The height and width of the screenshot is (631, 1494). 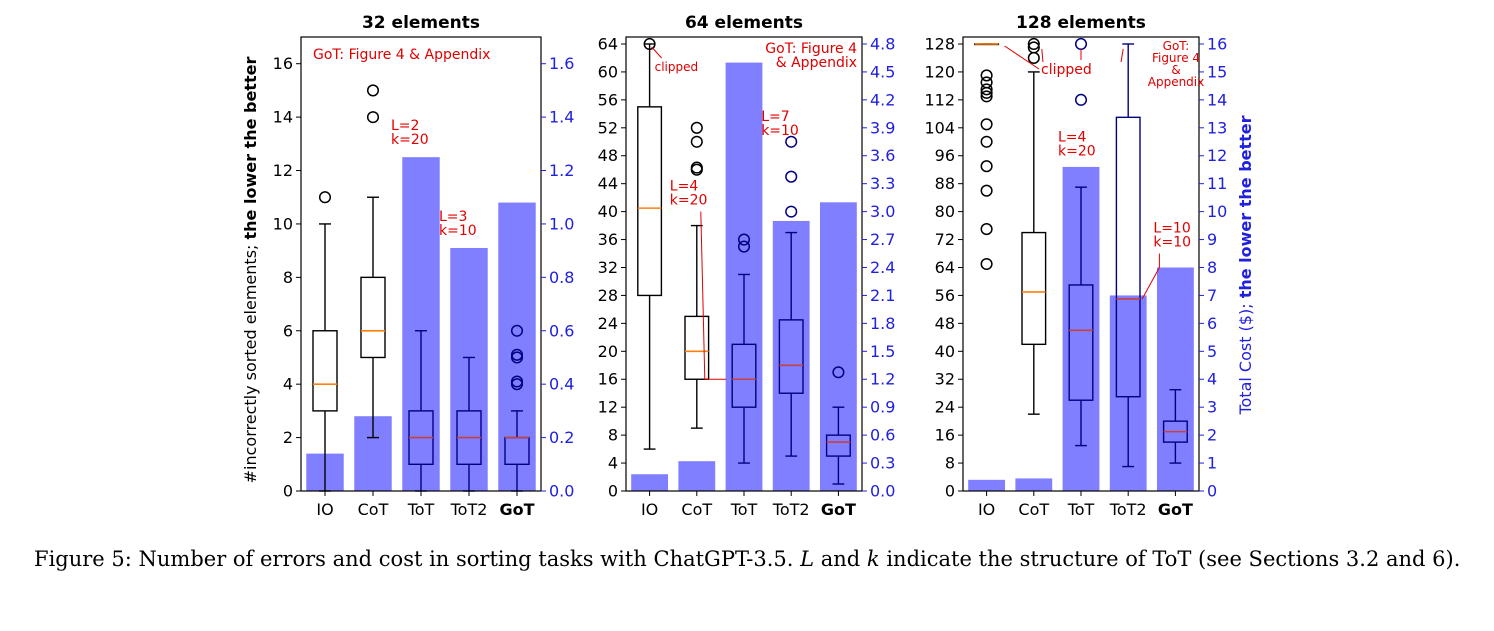 What do you see at coordinates (950, 463) in the screenshot?
I see `left-tick-label-1: 8` at bounding box center [950, 463].